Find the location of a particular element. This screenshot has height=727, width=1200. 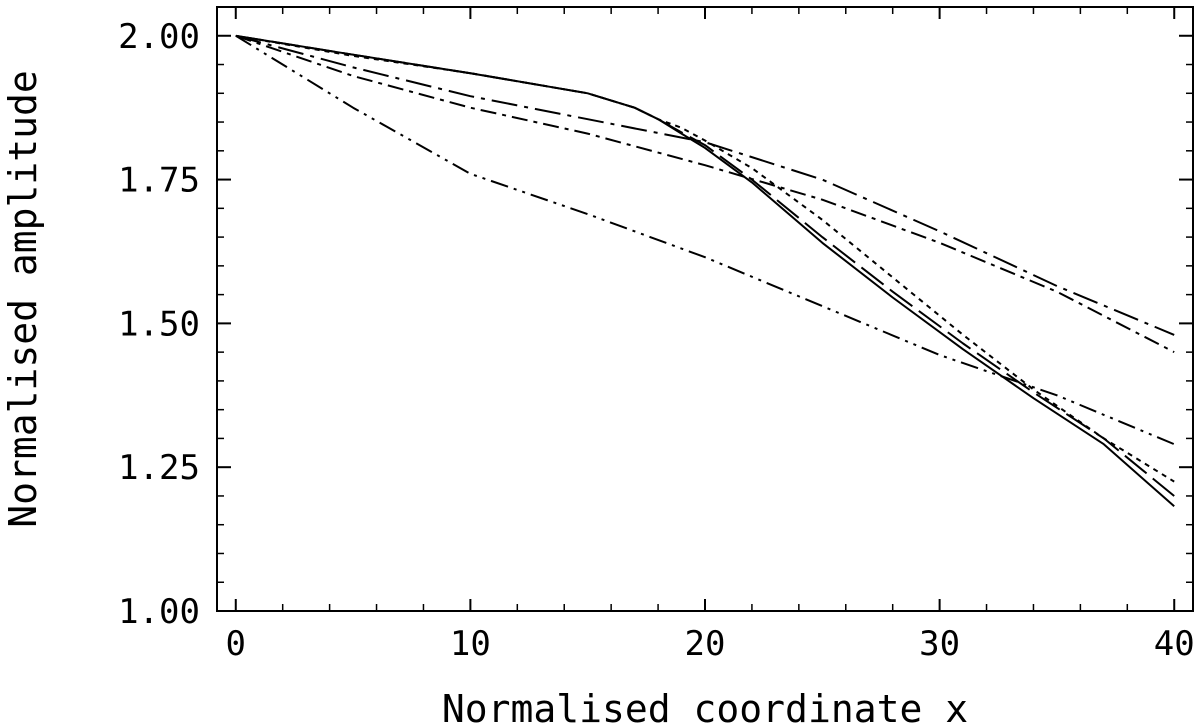

x-tick-label: 40 is located at coordinates (1174, 644).